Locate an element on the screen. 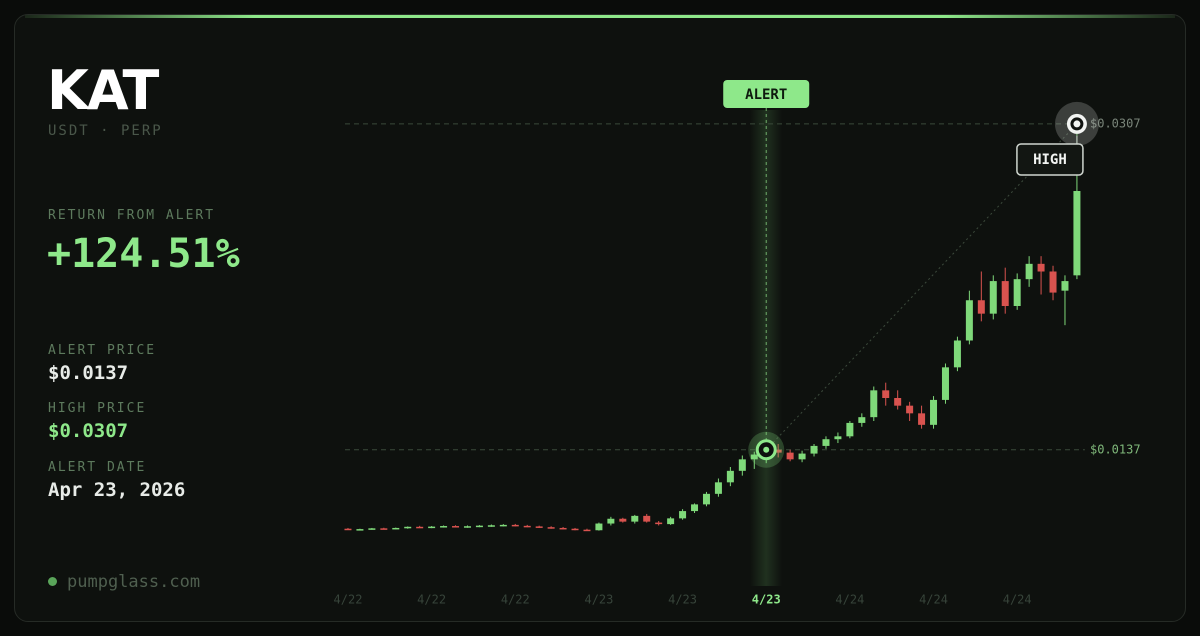 The image size is (1200, 636). stat-label: ALERT PRICE is located at coordinates (102, 350).